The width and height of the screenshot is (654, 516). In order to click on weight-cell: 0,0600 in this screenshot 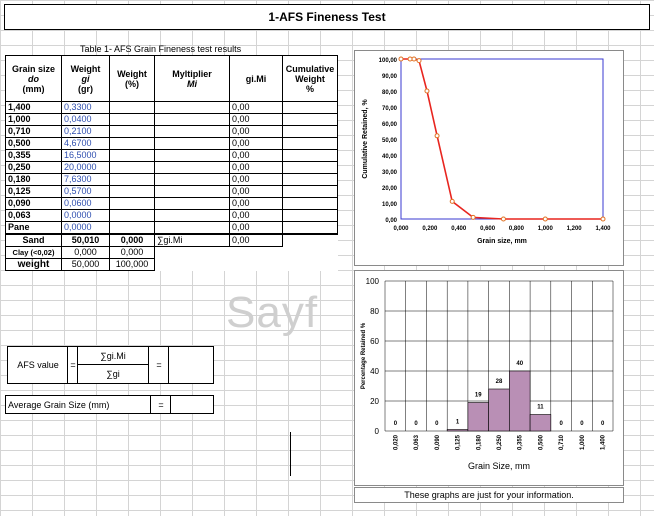, I will do `click(85, 203)`.